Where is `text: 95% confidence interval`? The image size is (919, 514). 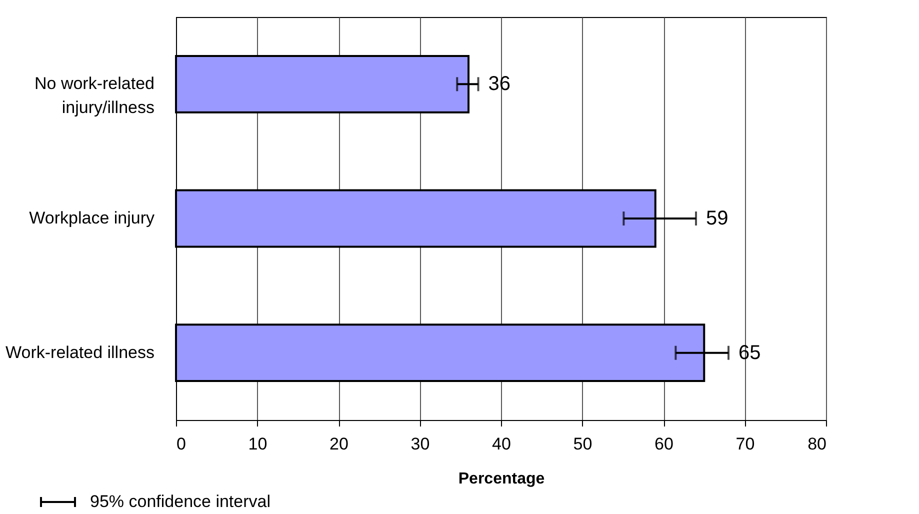
text: 95% confidence interval is located at coordinates (180, 502).